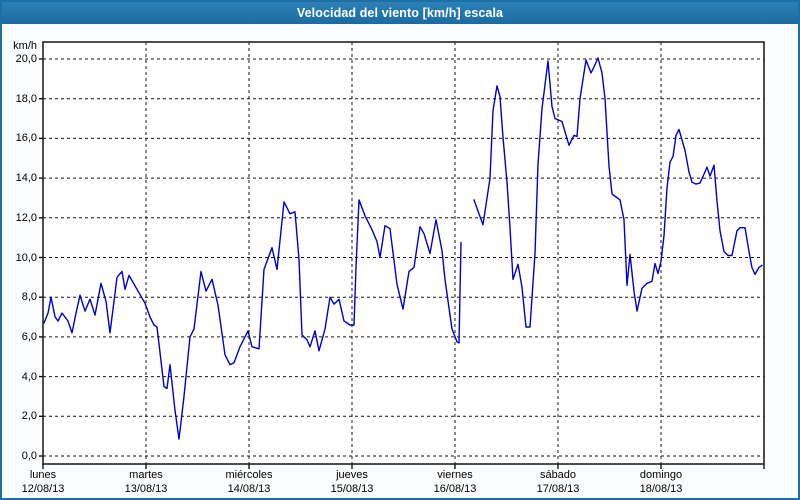 This screenshot has width=800, height=500. Describe the element at coordinates (146, 482) in the screenshot. I see `x-tick-label: martes 13/08/13` at that location.